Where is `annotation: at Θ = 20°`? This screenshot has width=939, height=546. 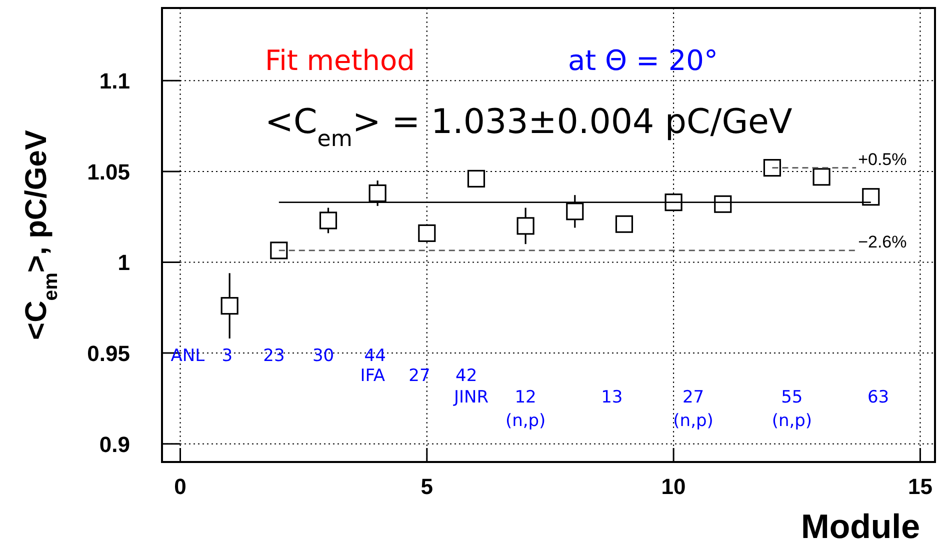
annotation: at Θ = 20° is located at coordinates (643, 60).